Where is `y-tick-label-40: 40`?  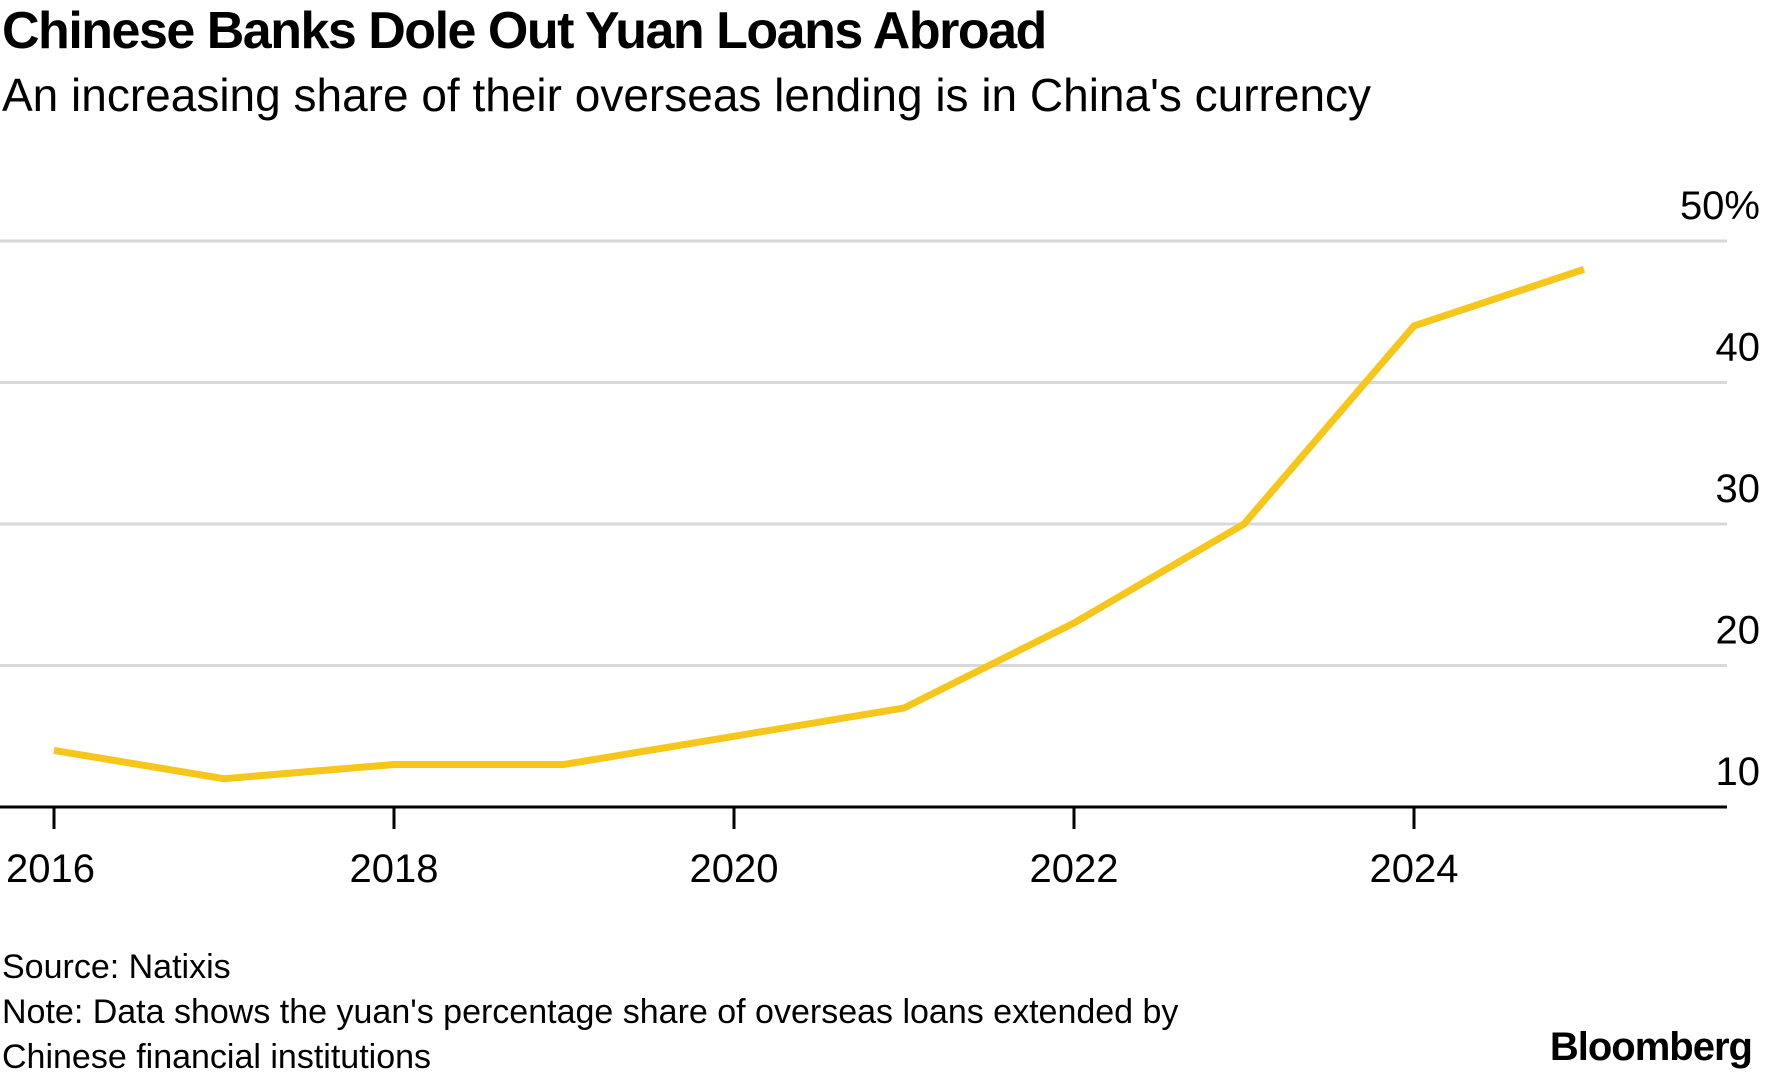
y-tick-label-40: 40 is located at coordinates (1738, 348).